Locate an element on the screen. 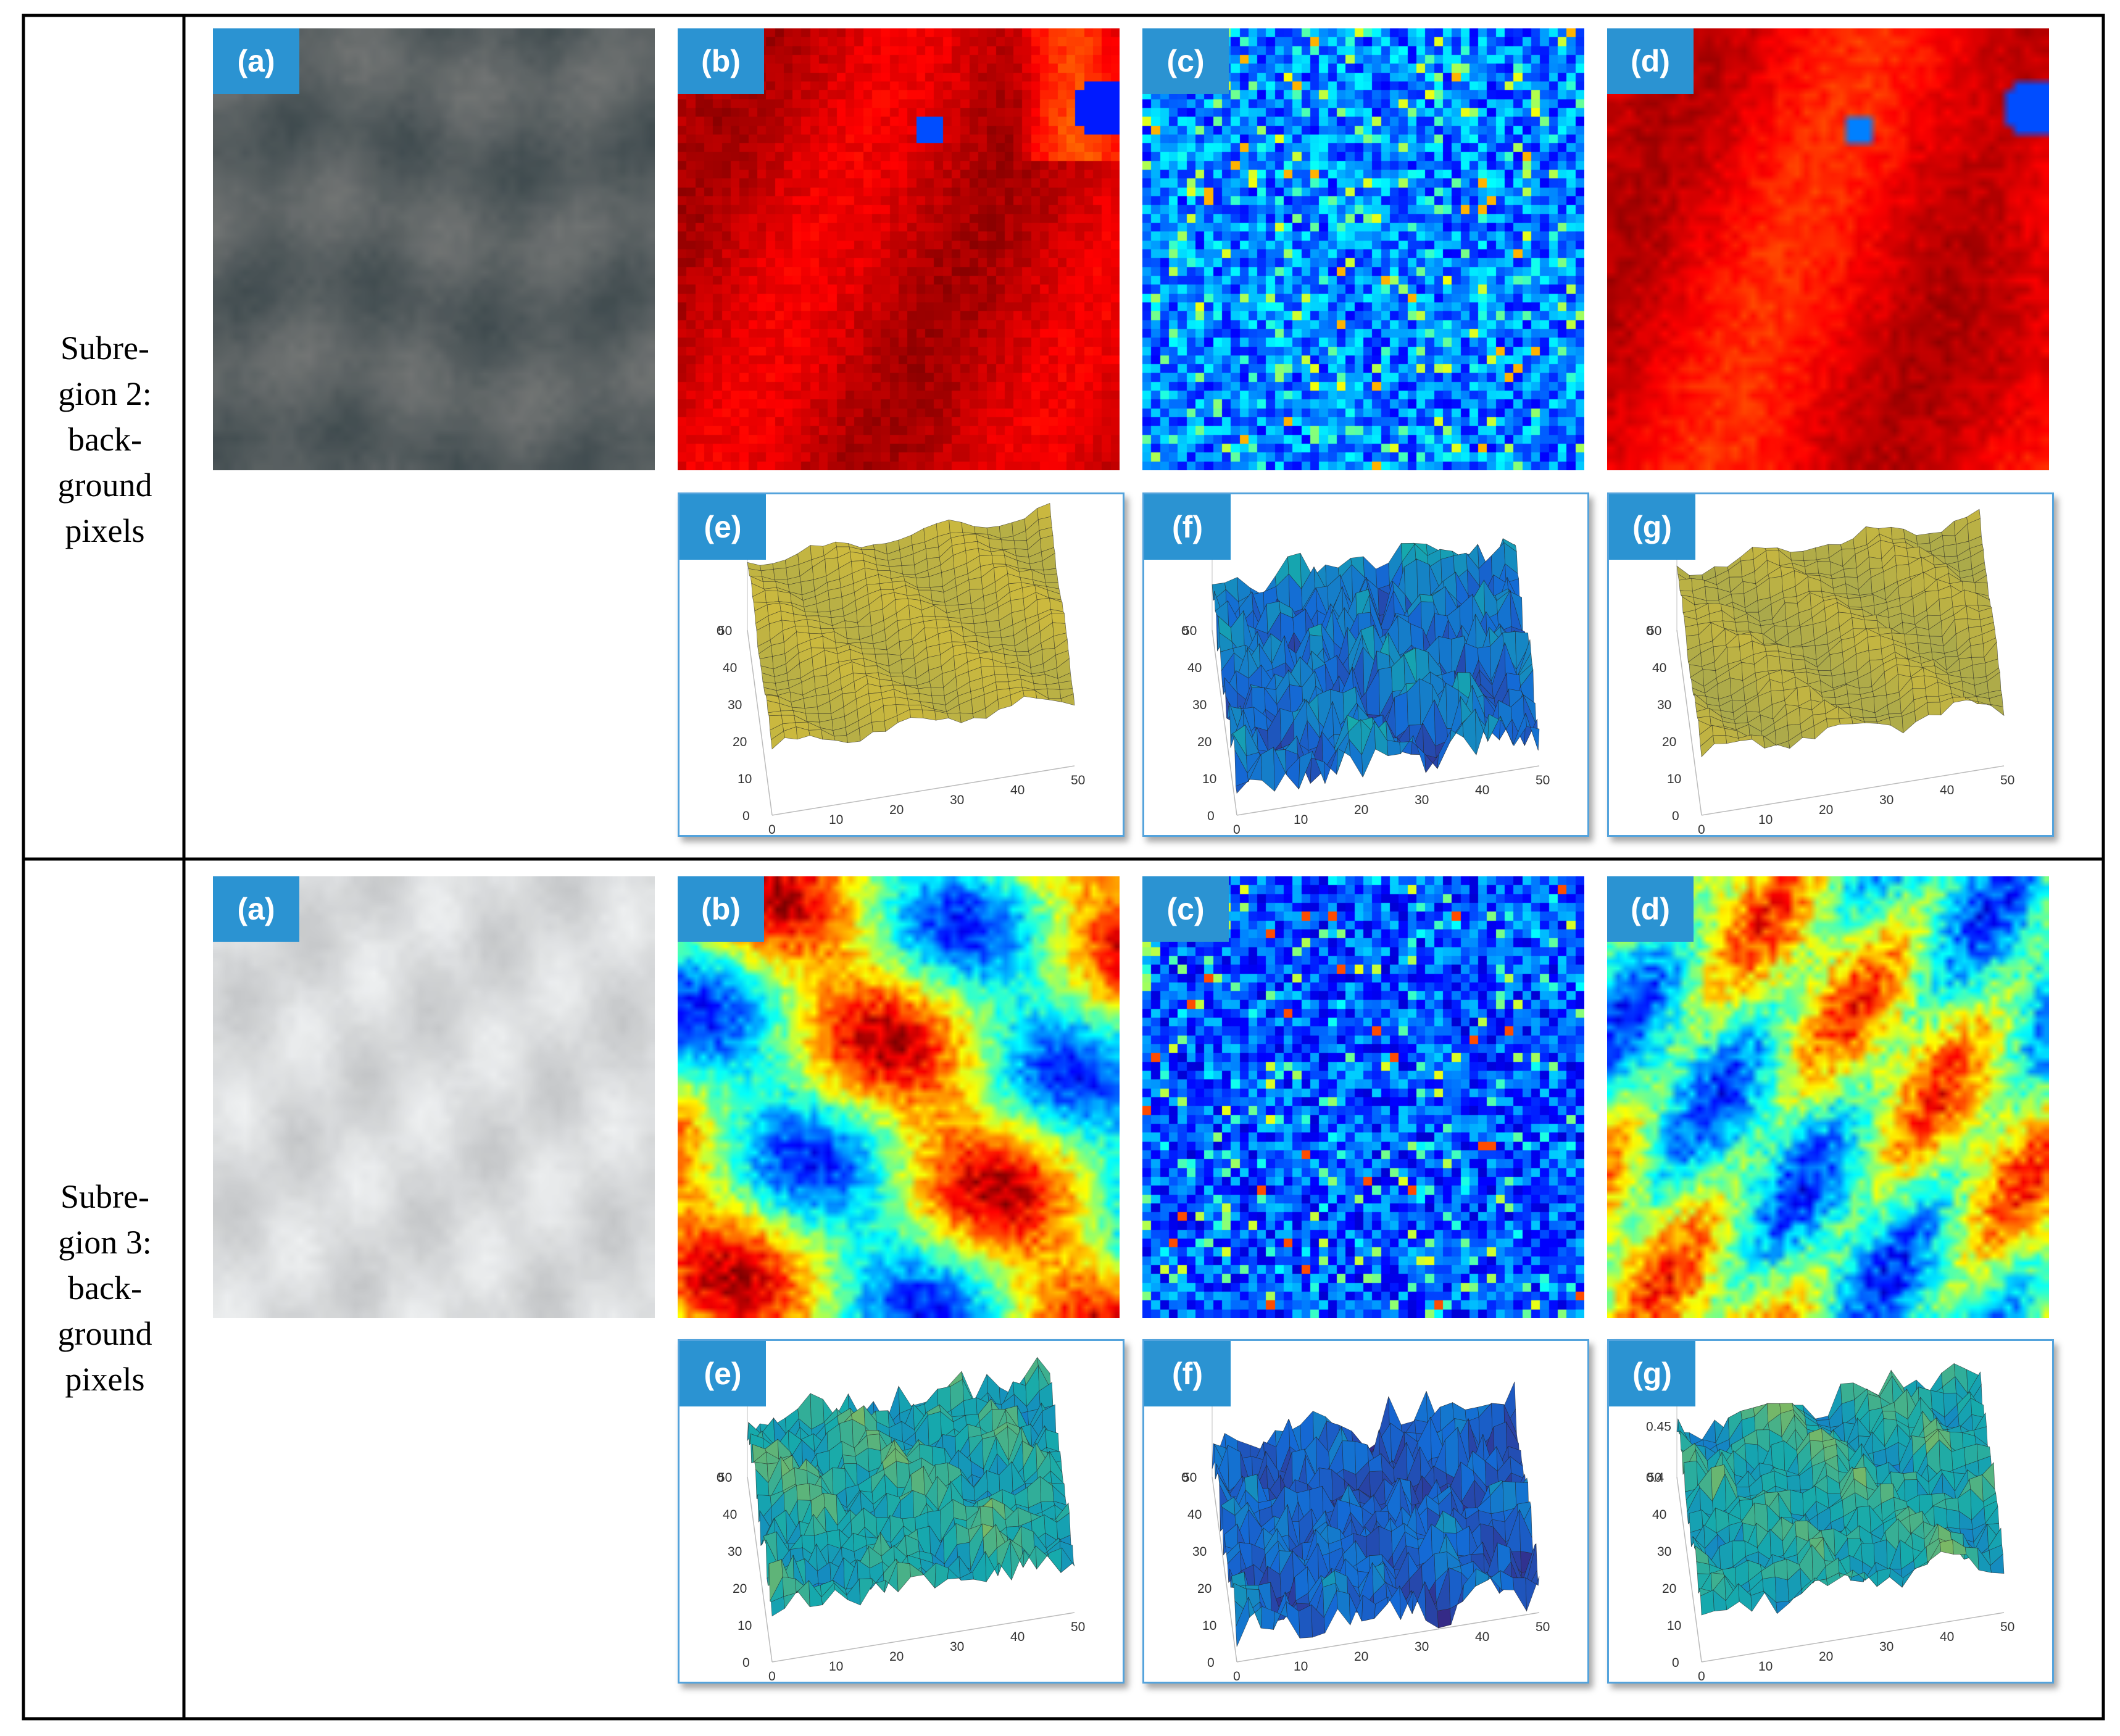 The width and height of the screenshot is (2120, 1736). panel-r2-c: (c) is located at coordinates (1363, 1097).